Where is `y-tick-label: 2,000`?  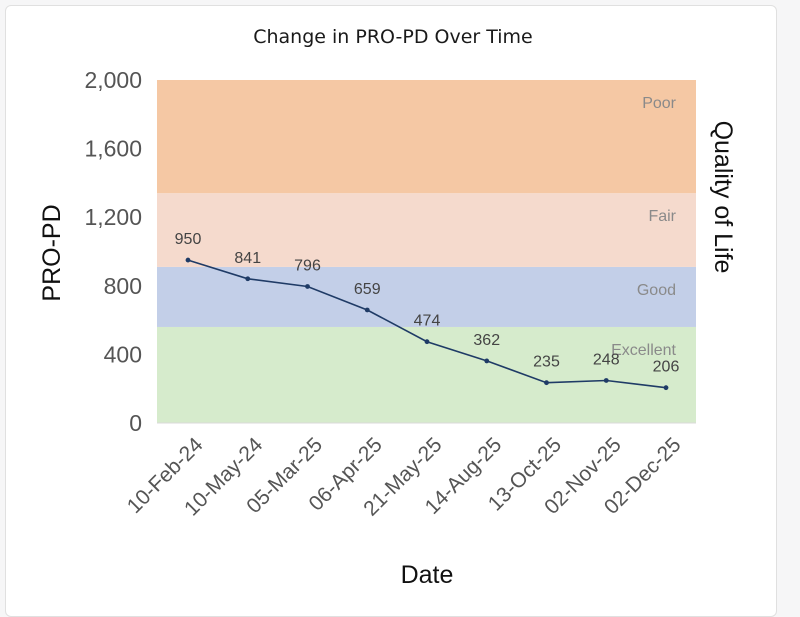
y-tick-label: 2,000 is located at coordinates (113, 80).